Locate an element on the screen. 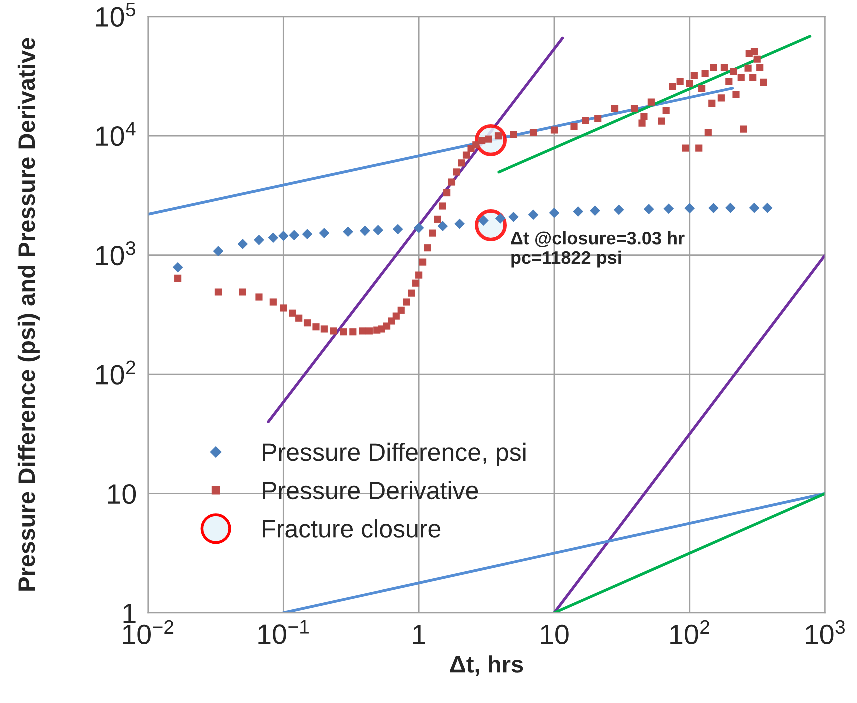 This screenshot has height=703, width=857. x-tick-label: 10$^{3}$ is located at coordinates (826, 632).